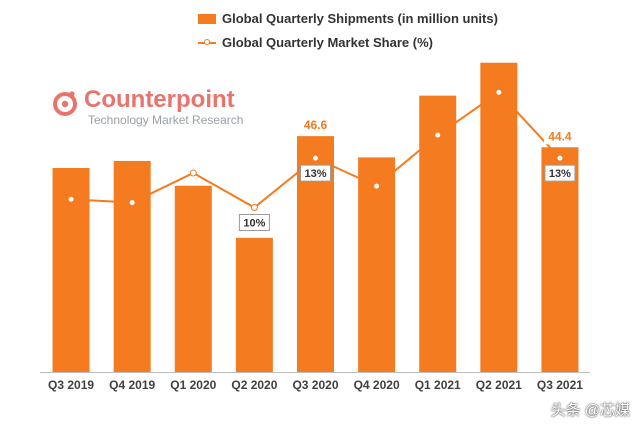 The image size is (640, 426). I want to click on x-tick-label: Q1 2021, so click(438, 385).